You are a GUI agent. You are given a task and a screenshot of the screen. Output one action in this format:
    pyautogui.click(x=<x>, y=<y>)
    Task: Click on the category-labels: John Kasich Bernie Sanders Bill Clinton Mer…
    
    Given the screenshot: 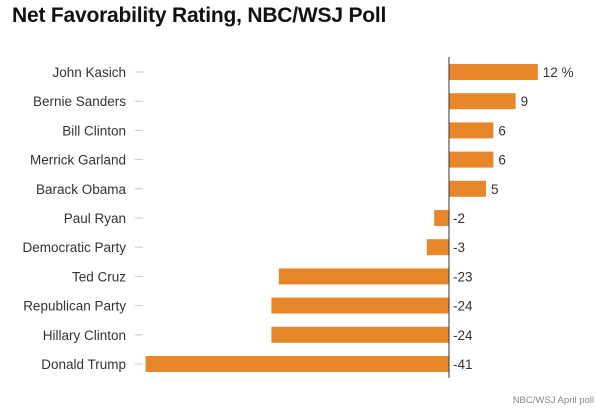 What is the action you would take?
    pyautogui.click(x=74, y=218)
    